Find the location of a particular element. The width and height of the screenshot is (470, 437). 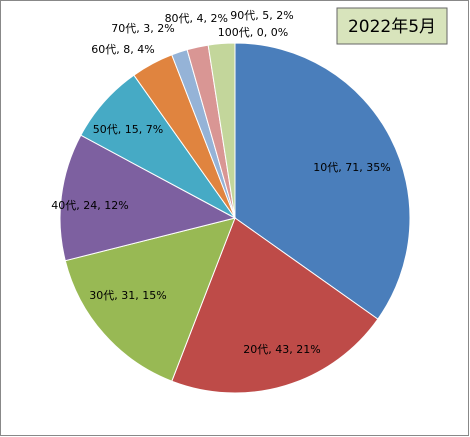

data-label: 70代, 3, 2% is located at coordinates (142, 28).